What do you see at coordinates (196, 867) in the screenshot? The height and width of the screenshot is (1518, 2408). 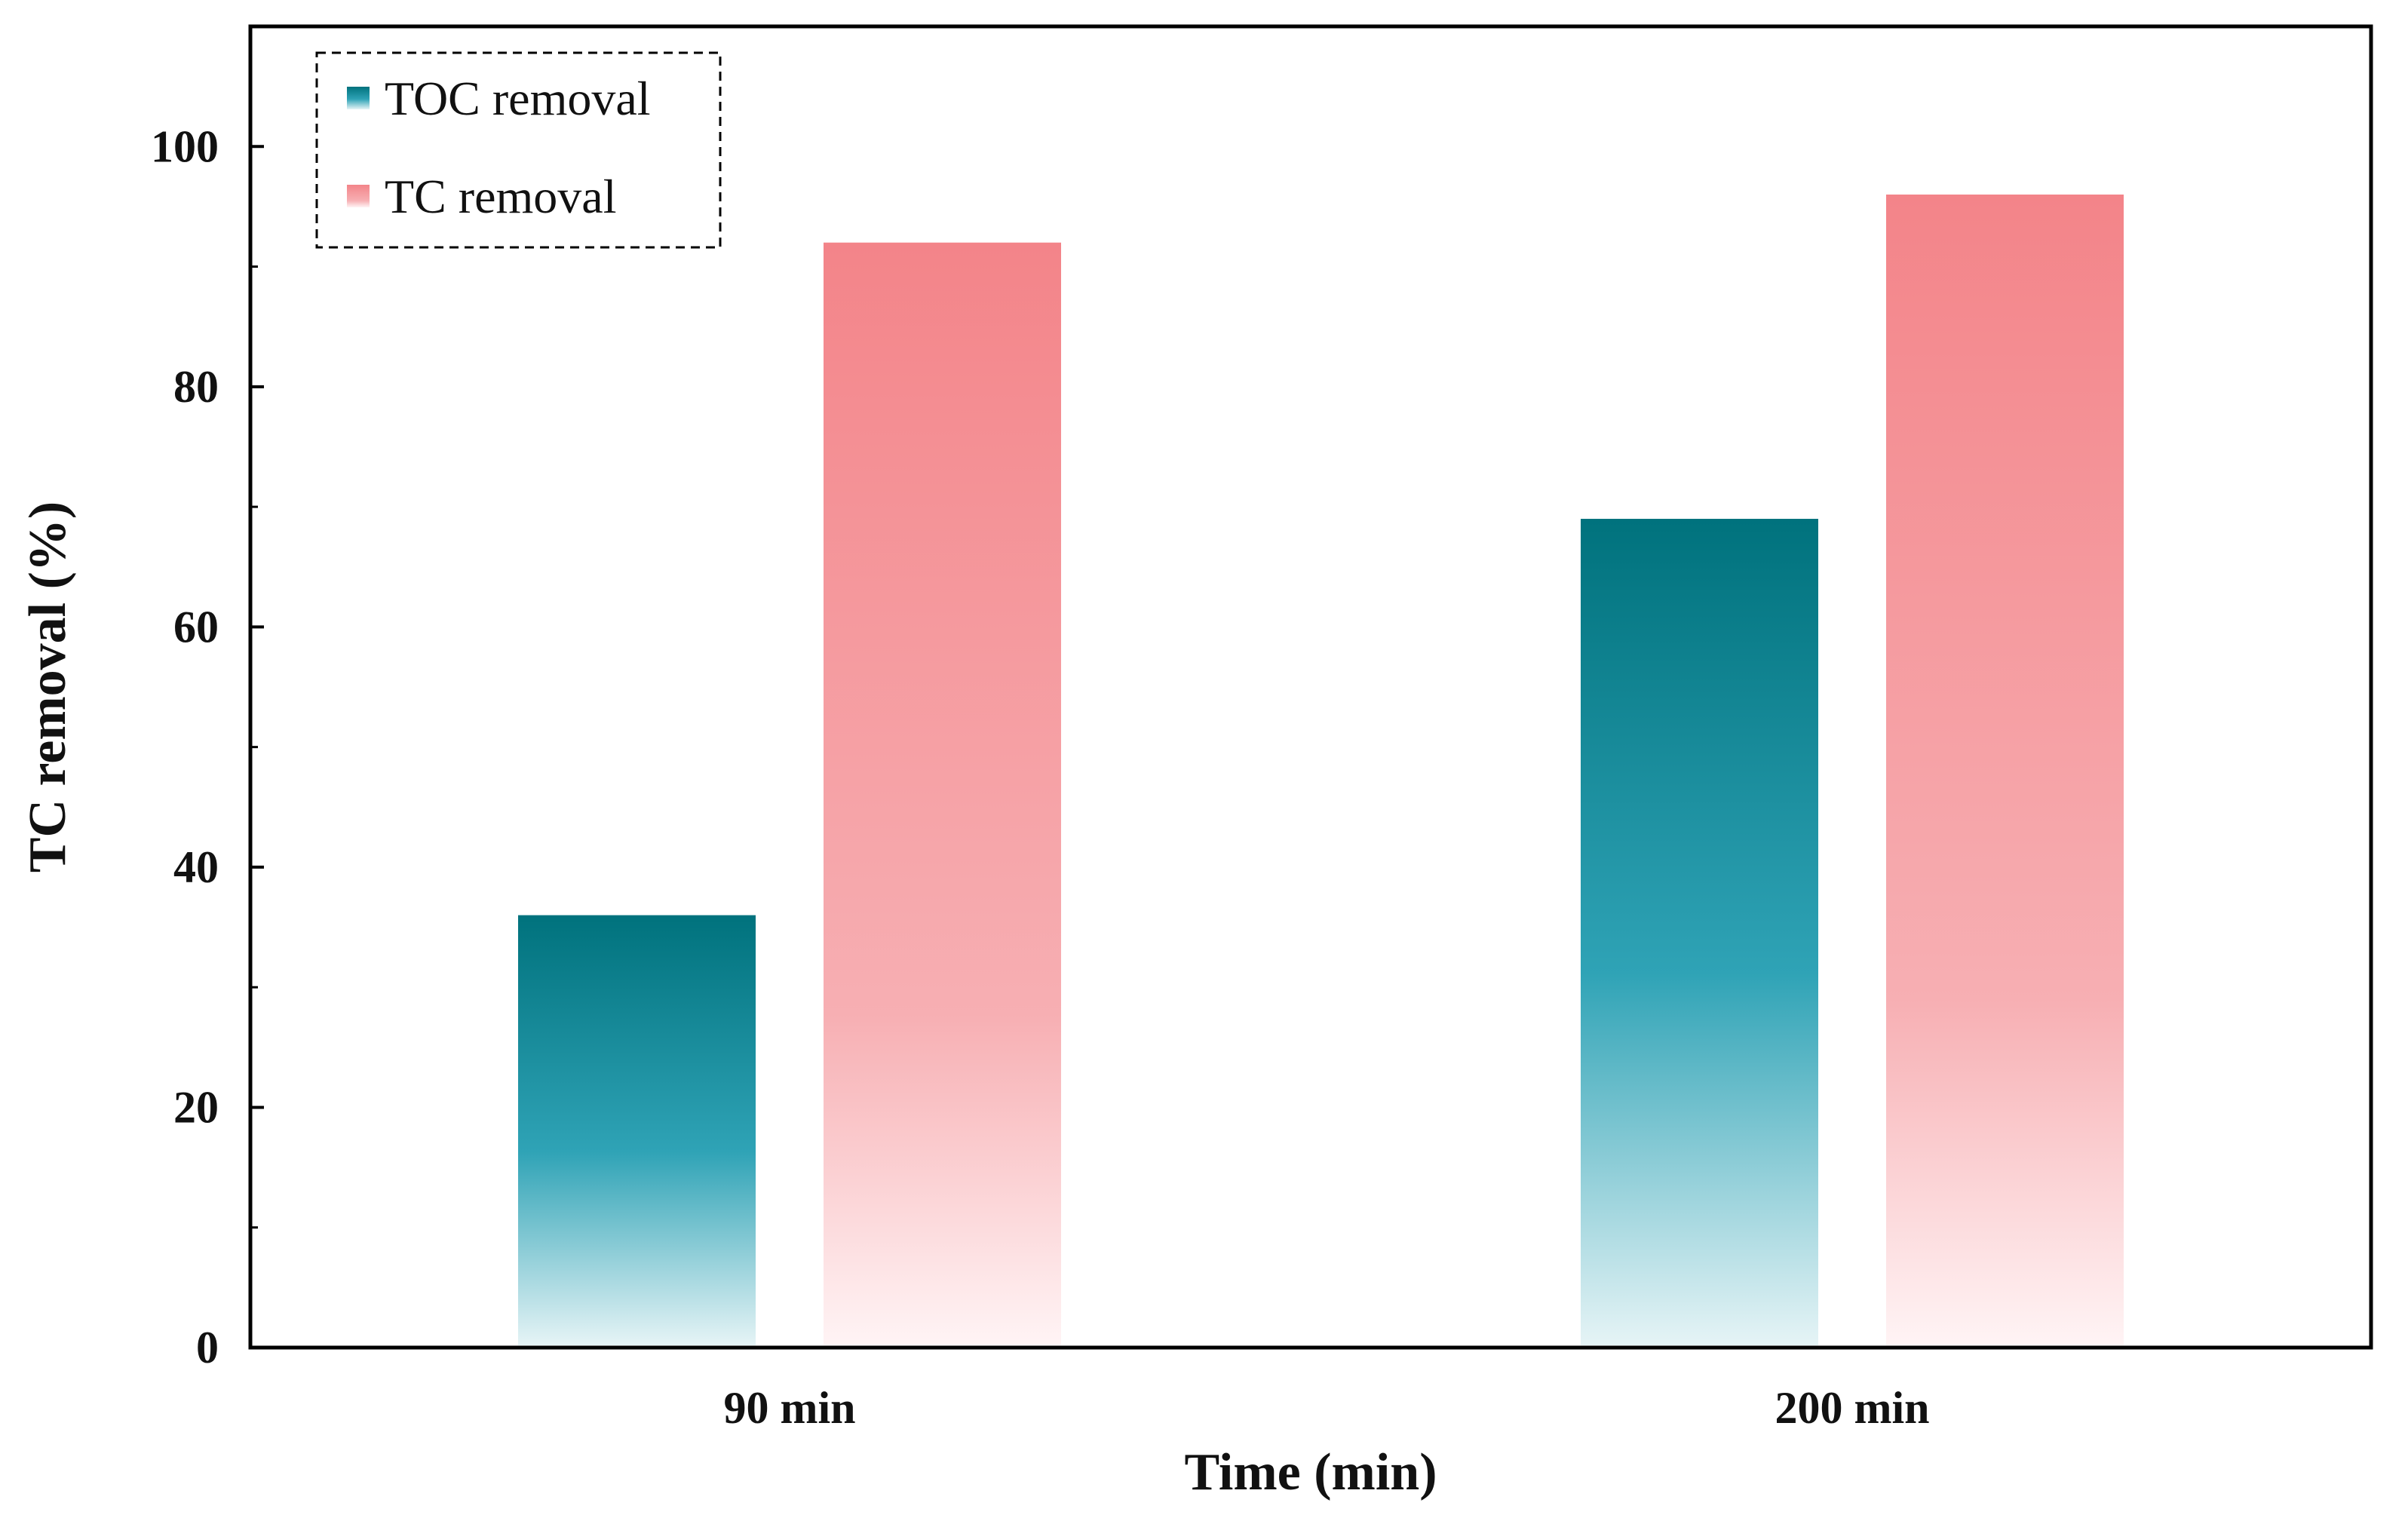 I see `y-tick-label: 40` at bounding box center [196, 867].